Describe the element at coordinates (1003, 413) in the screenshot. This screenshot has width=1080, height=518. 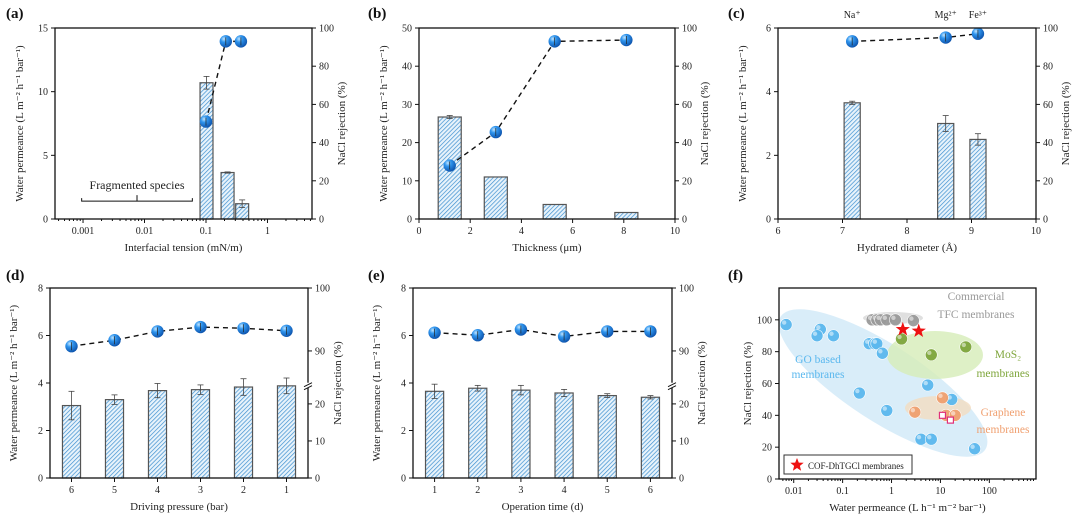
I see `group-label: Graphene` at that location.